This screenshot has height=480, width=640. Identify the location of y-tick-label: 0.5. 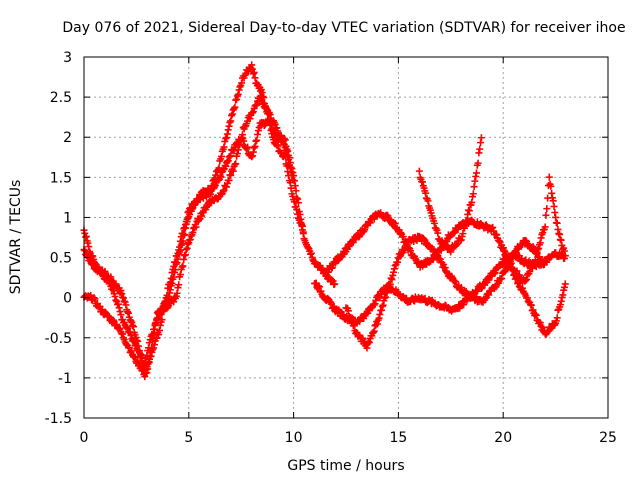
(61, 259).